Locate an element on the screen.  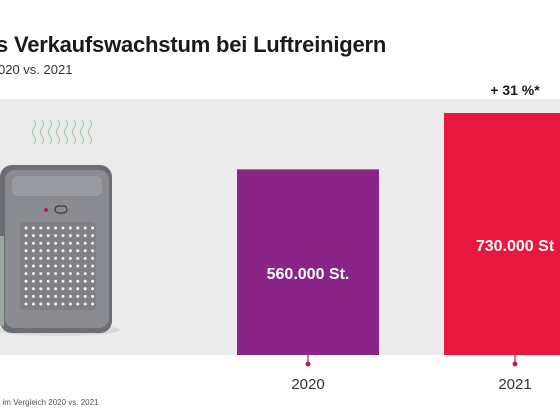
air-waves-icon is located at coordinates (62, 132).